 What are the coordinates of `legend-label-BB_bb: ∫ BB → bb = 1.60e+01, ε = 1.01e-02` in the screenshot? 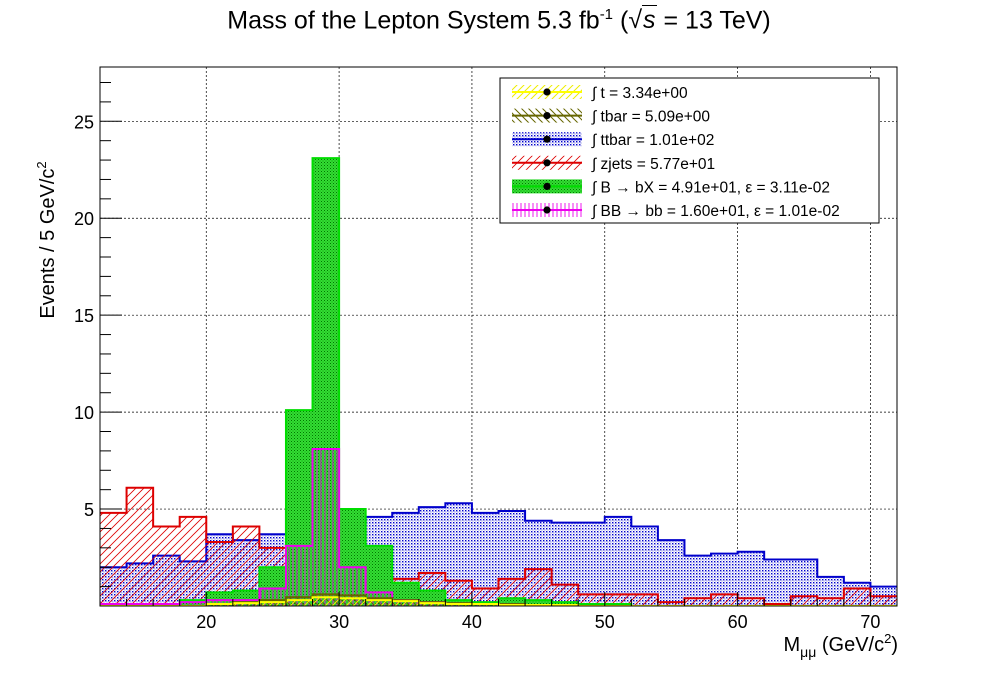 It's located at (715, 211).